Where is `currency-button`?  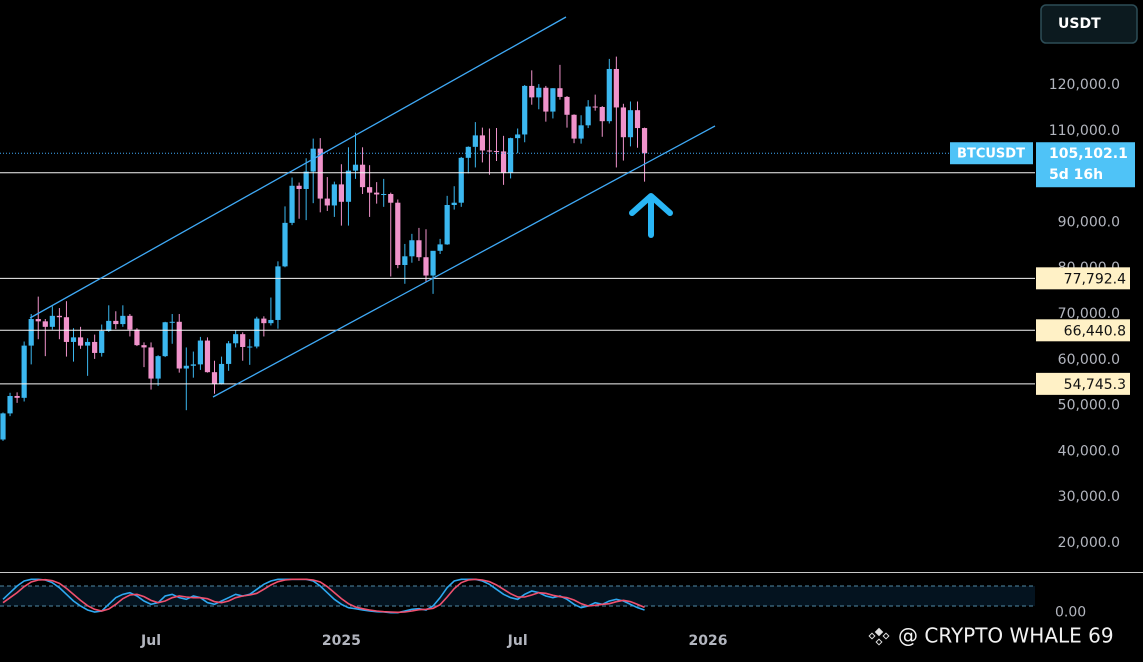 currency-button is located at coordinates (1089, 24).